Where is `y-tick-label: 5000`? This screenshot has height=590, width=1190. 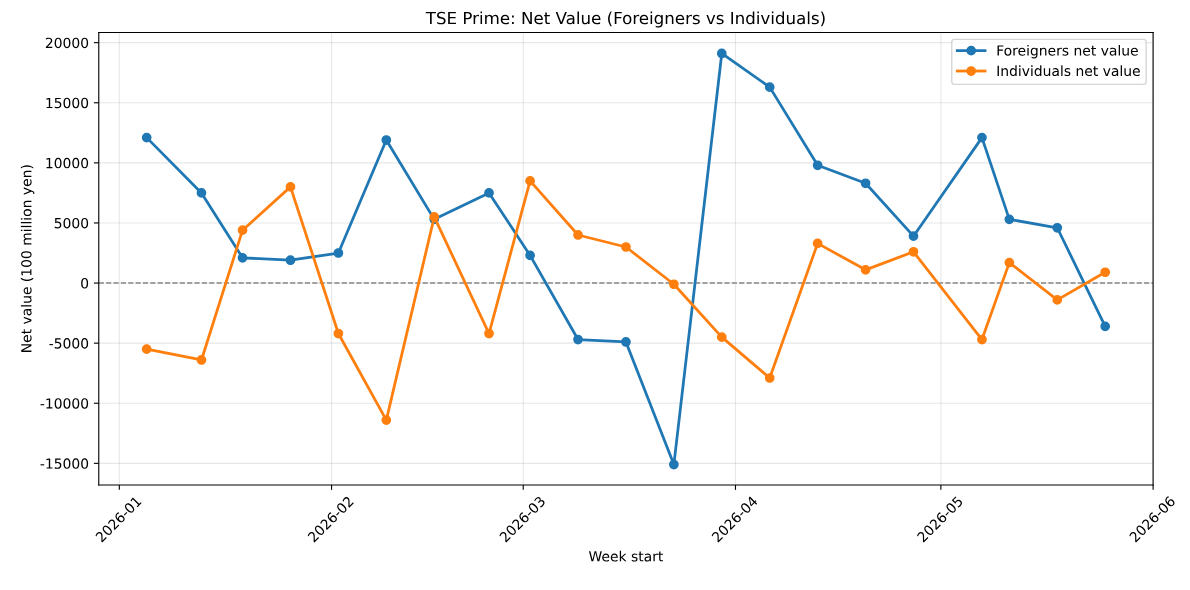
y-tick-label: 5000 is located at coordinates (71, 223).